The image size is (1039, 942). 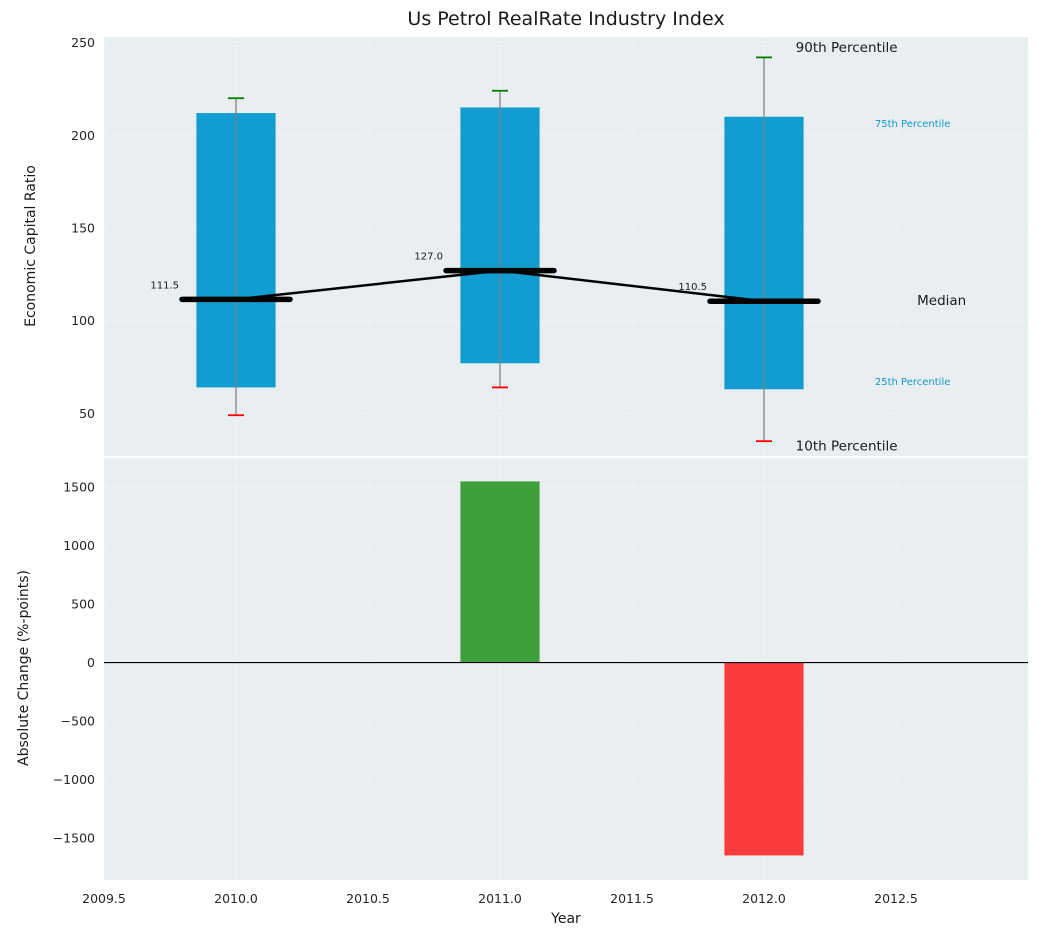 I want to click on x-tick-label: 2010.0, so click(x=236, y=898).